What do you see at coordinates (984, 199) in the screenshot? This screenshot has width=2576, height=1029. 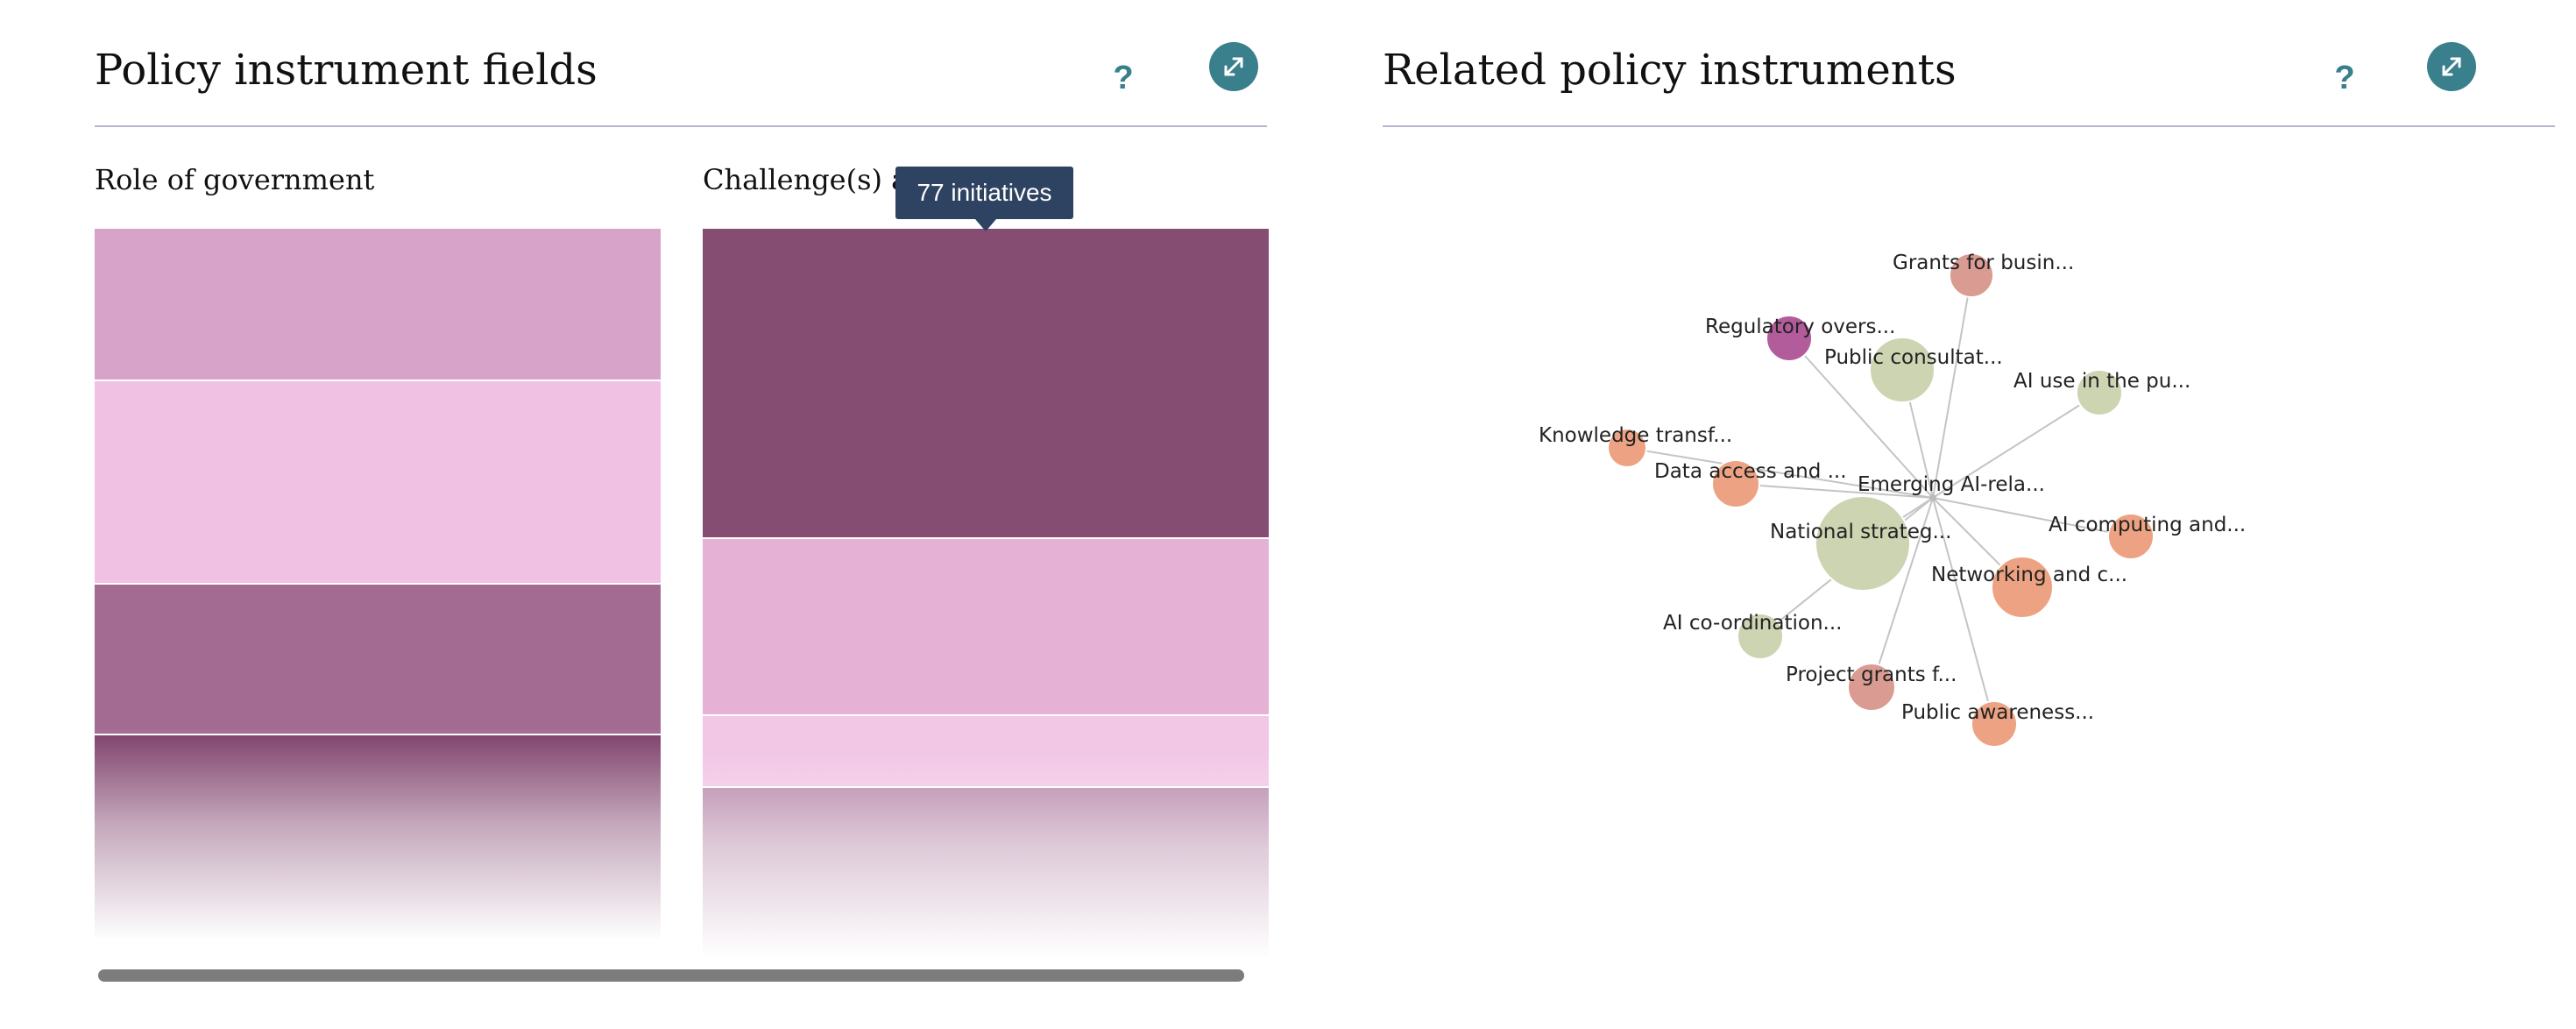 I see `hover-tooltip: 77 initiatives` at bounding box center [984, 199].